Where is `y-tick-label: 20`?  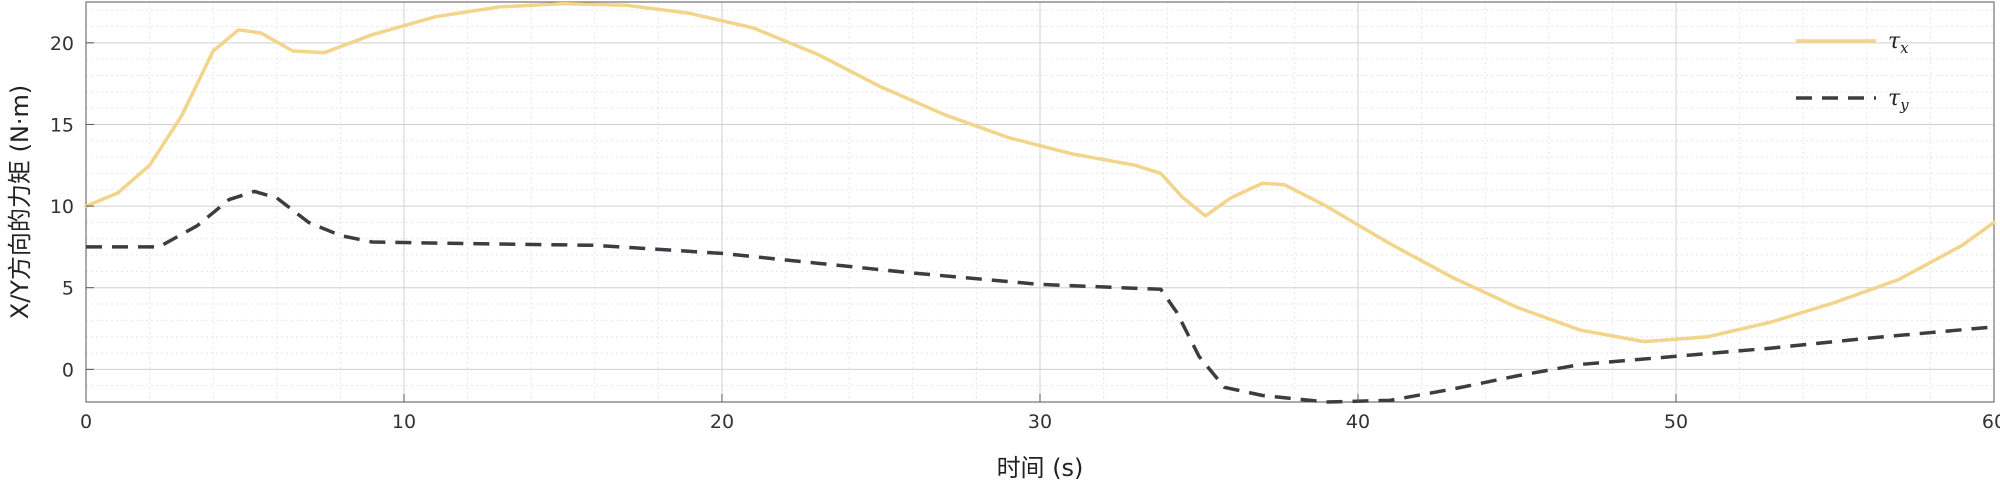 y-tick-label: 20 is located at coordinates (62, 44).